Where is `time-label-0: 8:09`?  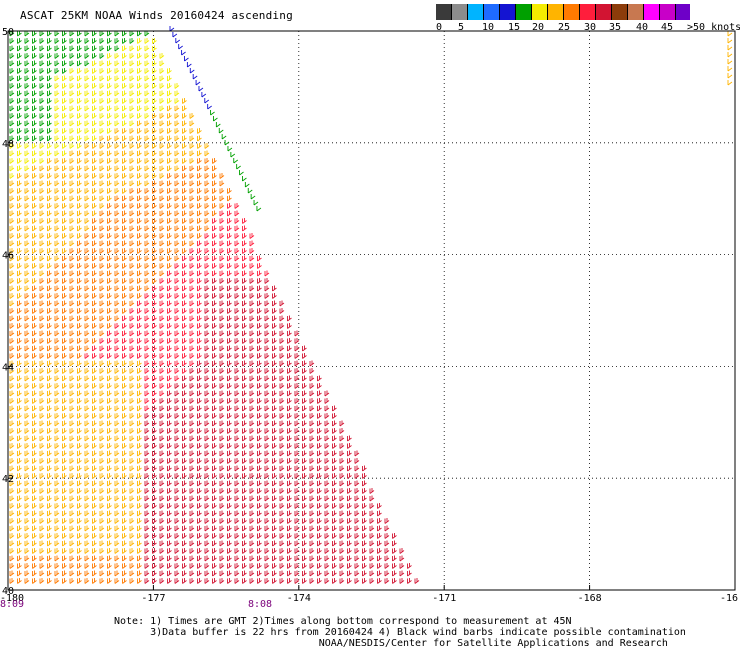
time-label-0: 8:09 is located at coordinates (12, 604).